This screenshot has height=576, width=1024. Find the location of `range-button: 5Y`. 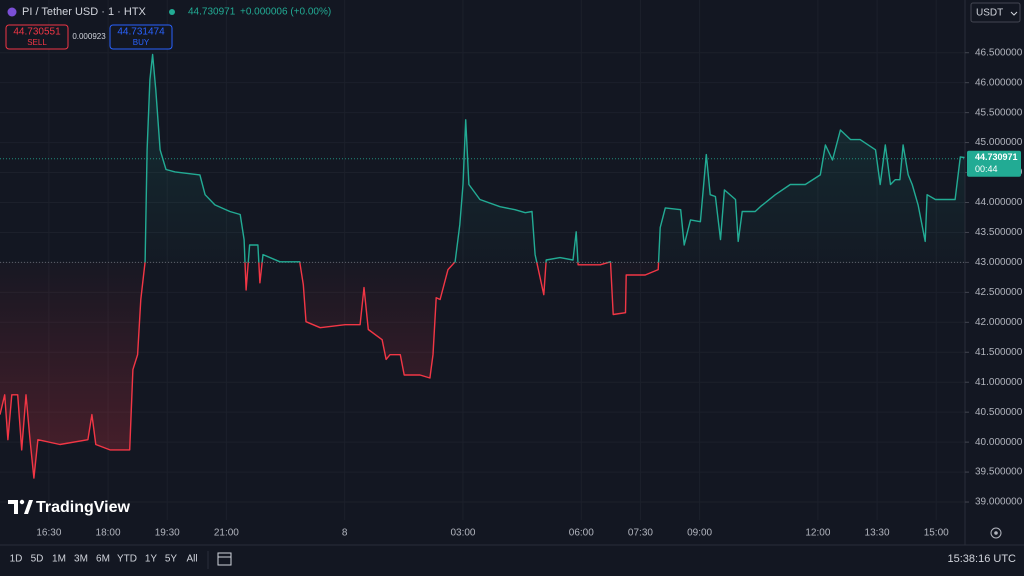

range-button: 5Y is located at coordinates (171, 559).